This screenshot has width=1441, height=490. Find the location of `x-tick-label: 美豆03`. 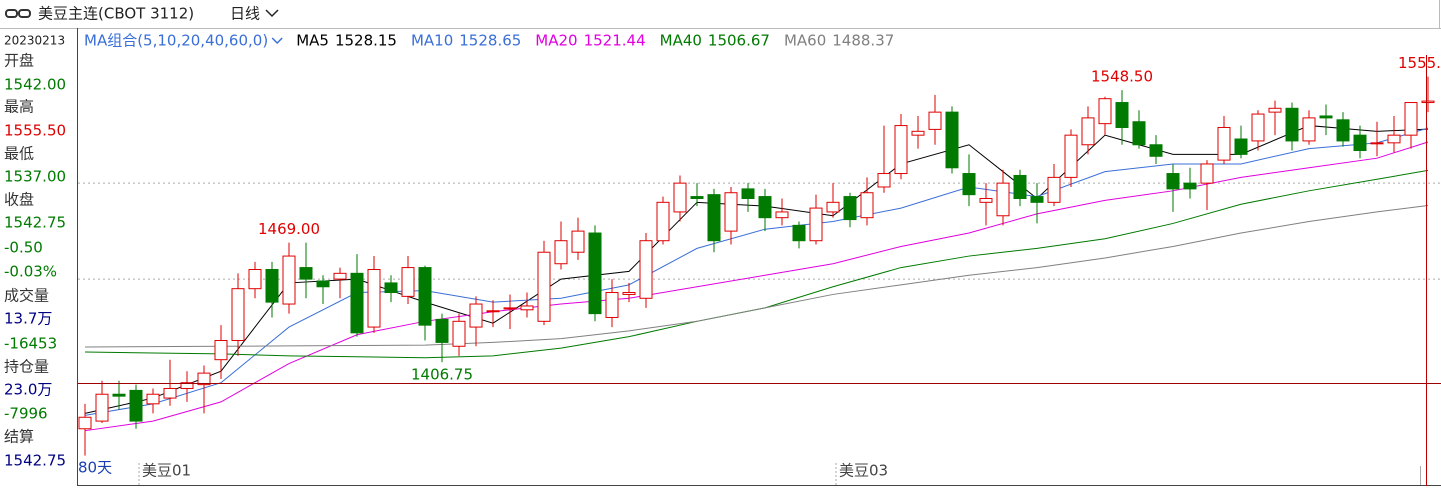

x-tick-label: 美豆03 is located at coordinates (863, 471).